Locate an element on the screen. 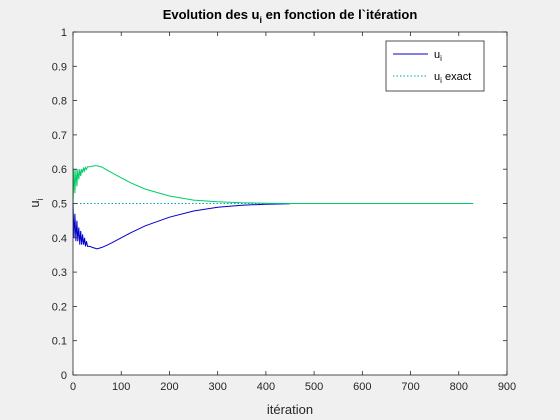  y-tick-label: 0 is located at coordinates (64, 376).